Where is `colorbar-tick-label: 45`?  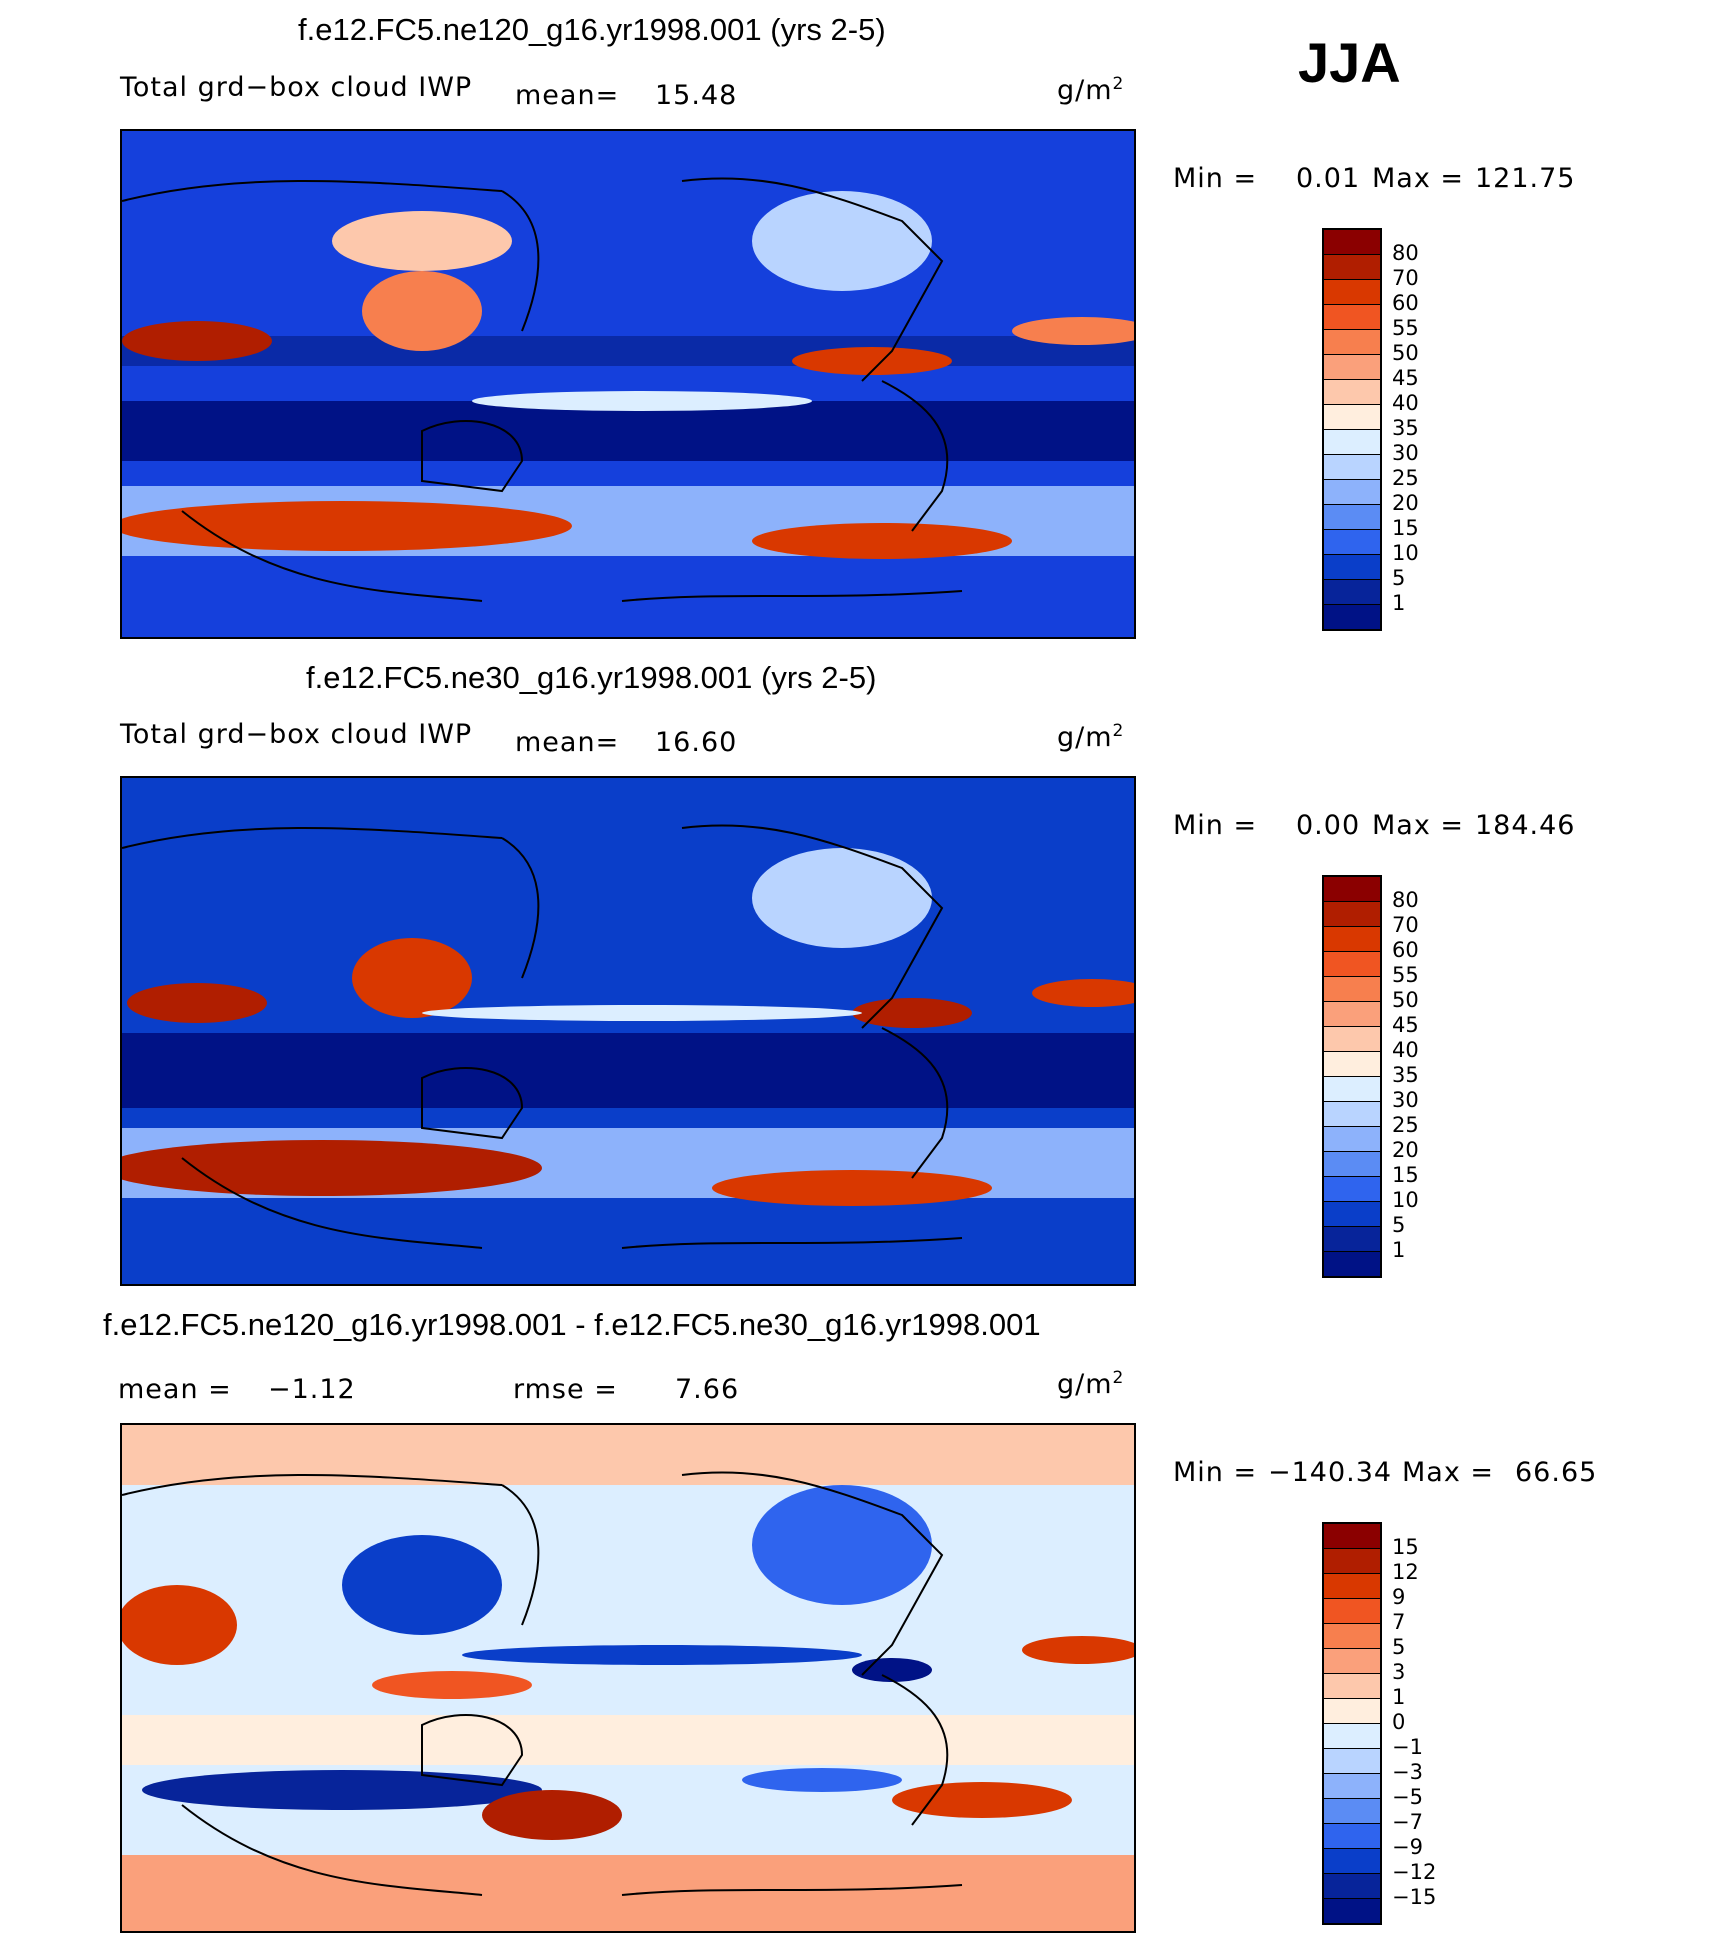
colorbar-tick-label: 45 is located at coordinates (1405, 1025).